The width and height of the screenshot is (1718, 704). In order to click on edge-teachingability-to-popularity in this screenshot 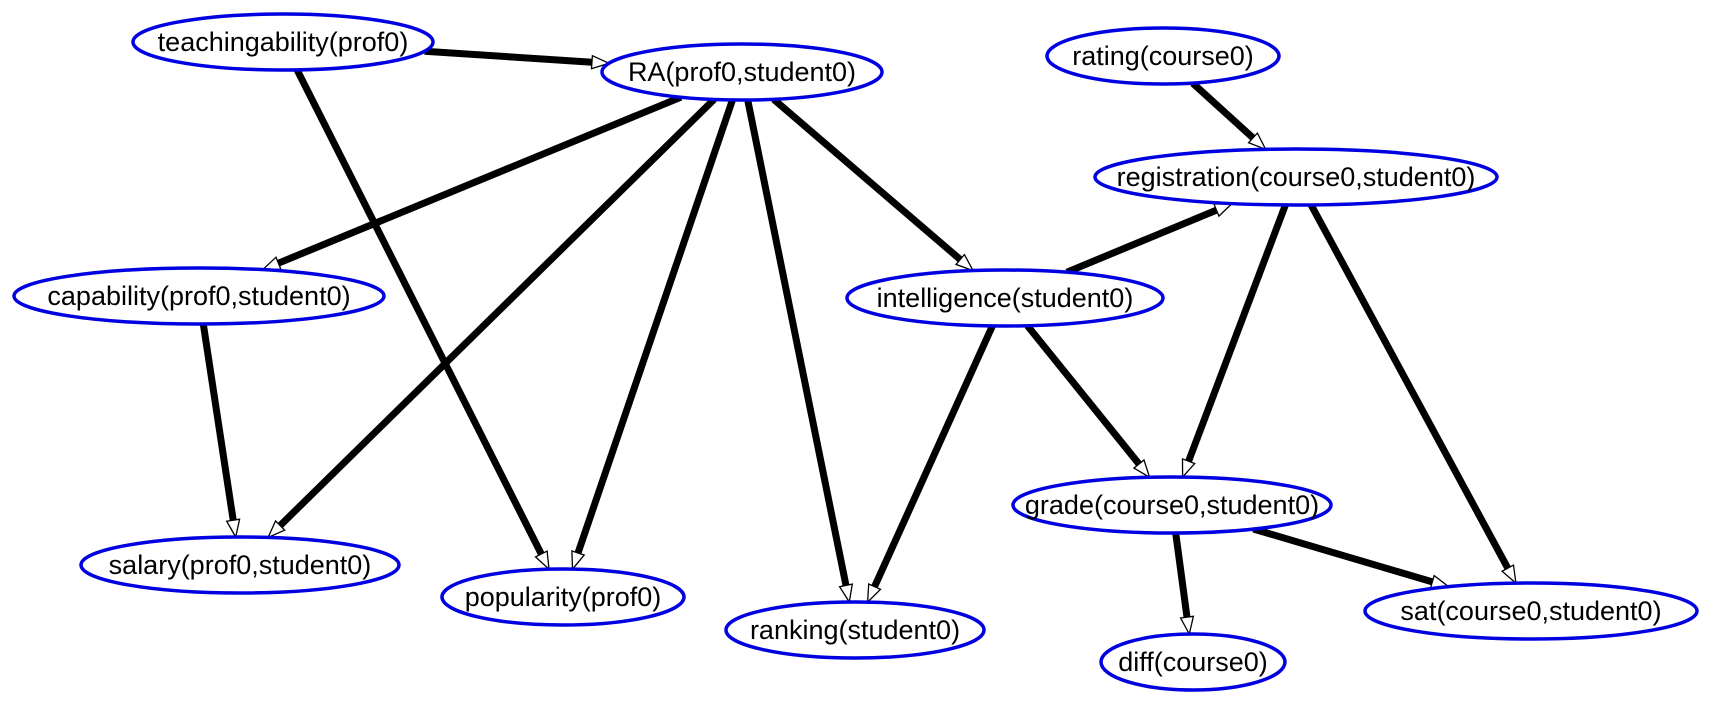, I will do `click(421, 319)`.